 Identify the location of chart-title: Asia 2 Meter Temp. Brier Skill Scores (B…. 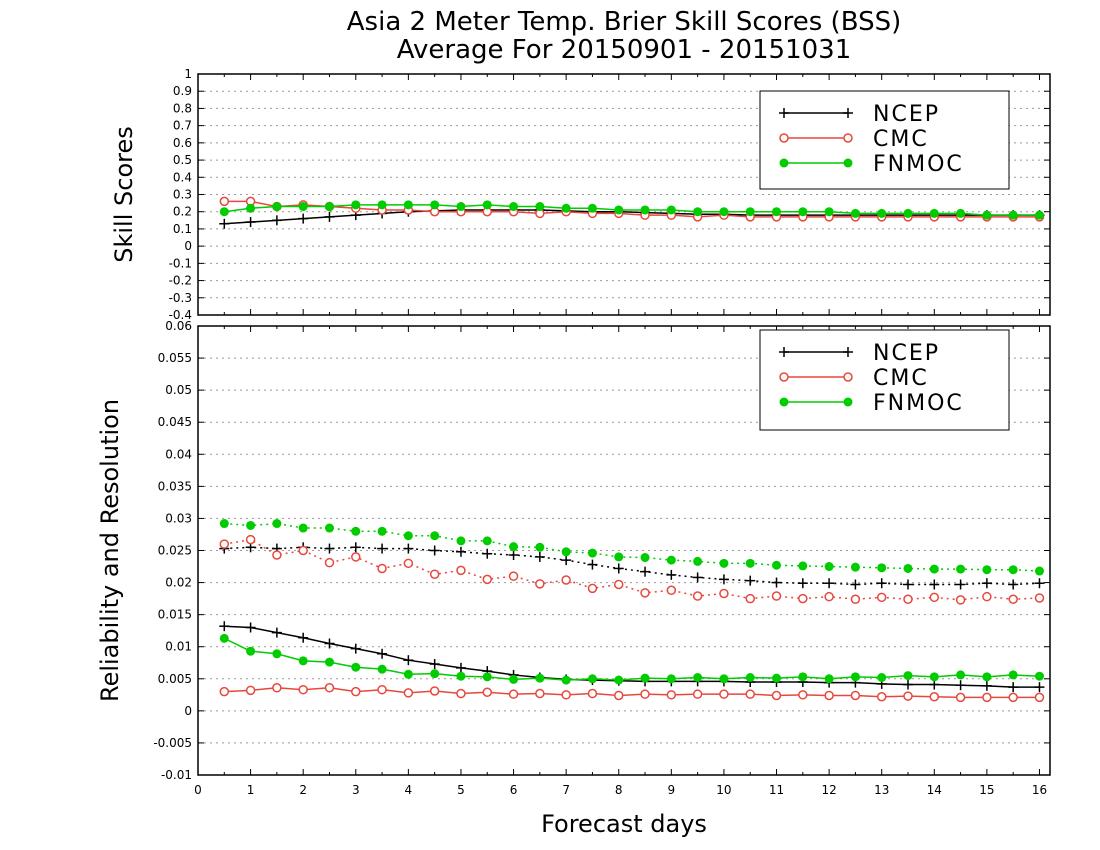
(624, 22).